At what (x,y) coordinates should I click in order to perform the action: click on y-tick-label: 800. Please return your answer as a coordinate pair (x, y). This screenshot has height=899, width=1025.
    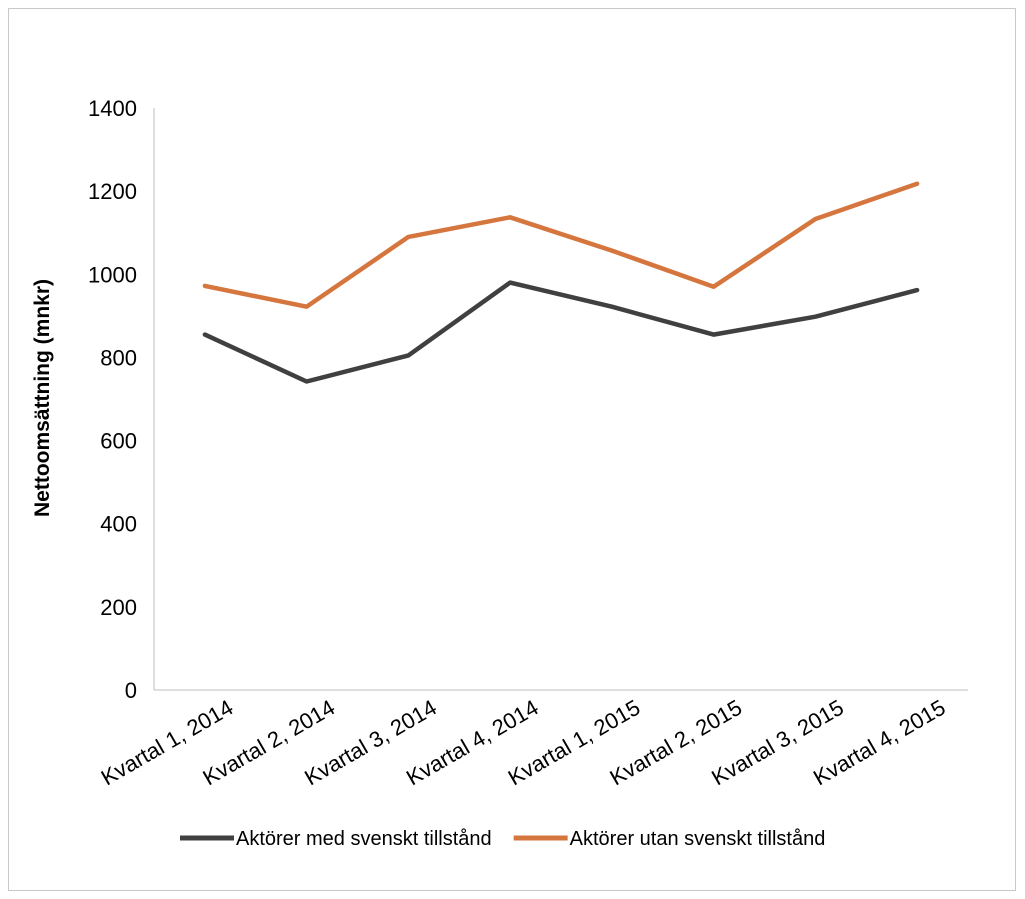
    Looking at the image, I should click on (118, 357).